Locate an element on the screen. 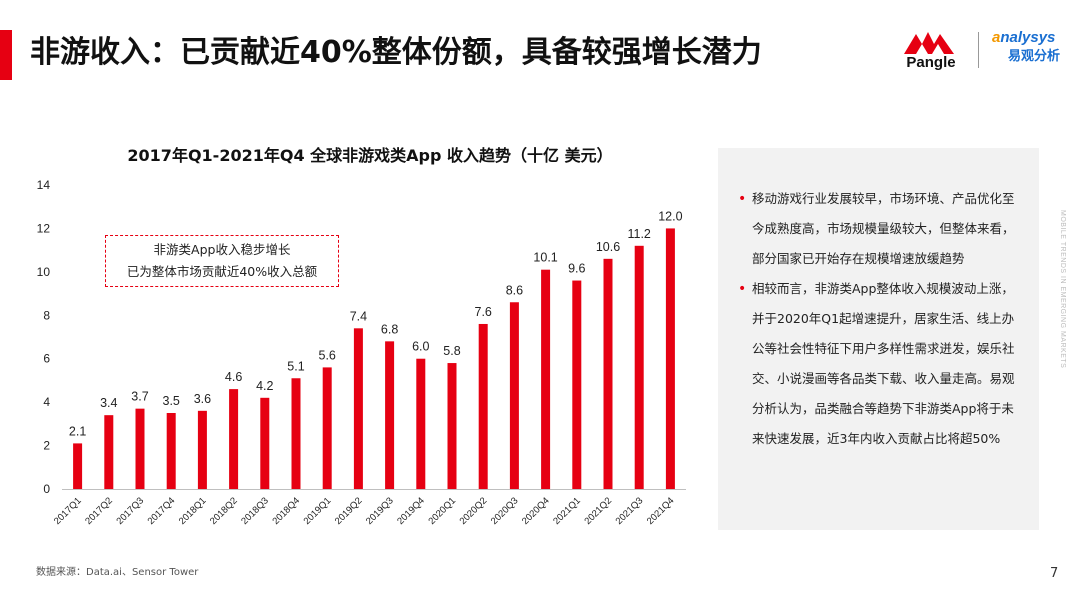 This screenshot has width=1080, height=608. x-tick-label: 2019Q1 is located at coordinates (318, 511).